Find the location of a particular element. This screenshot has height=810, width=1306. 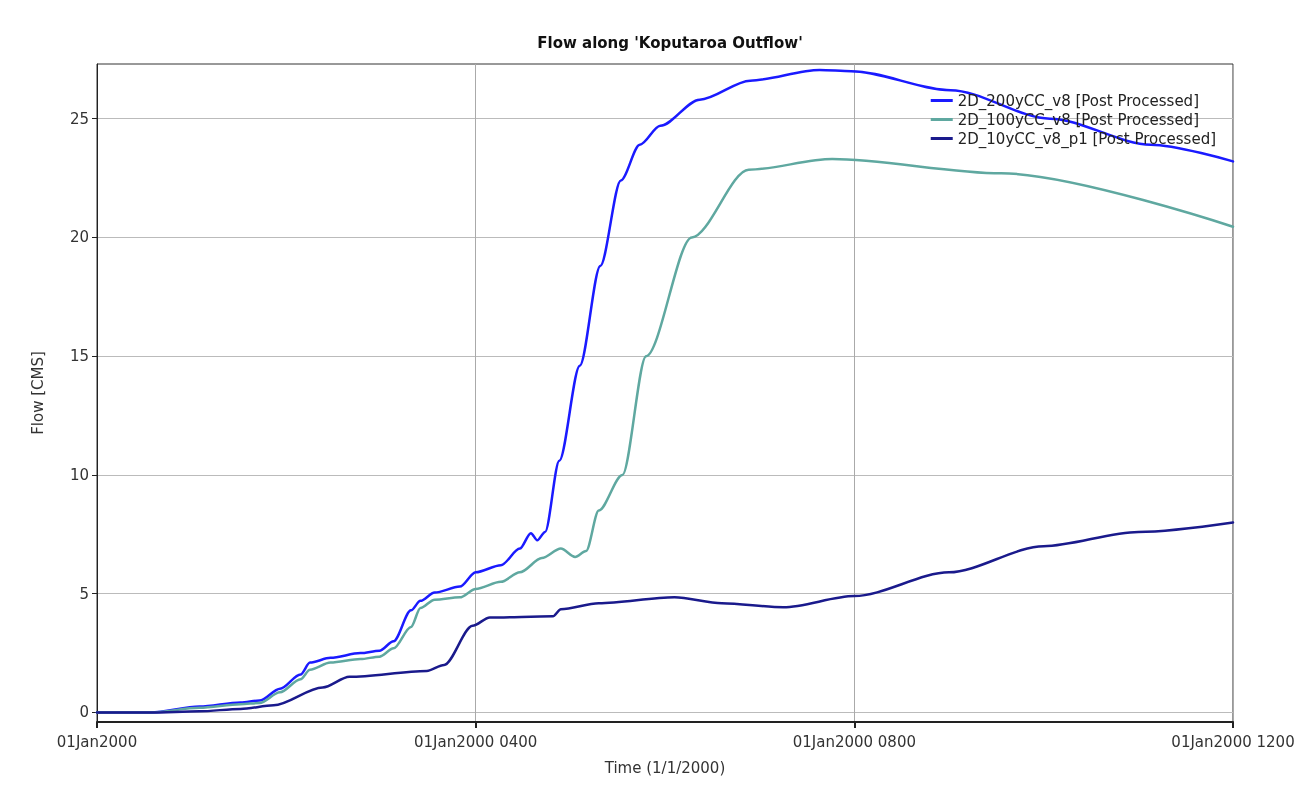

chart-title: Flow along 'Koputaroa Outflow' is located at coordinates (670, 42).